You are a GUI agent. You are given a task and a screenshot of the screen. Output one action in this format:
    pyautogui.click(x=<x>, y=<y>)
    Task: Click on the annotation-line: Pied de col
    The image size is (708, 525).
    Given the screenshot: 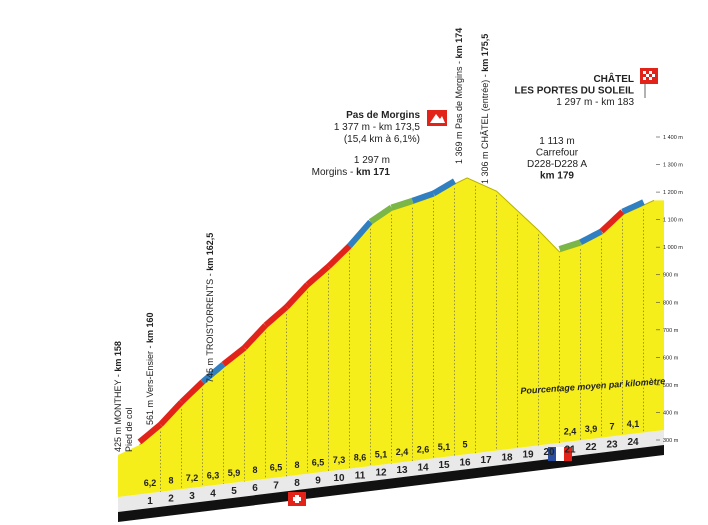 What is the action you would take?
    pyautogui.click(x=129, y=429)
    